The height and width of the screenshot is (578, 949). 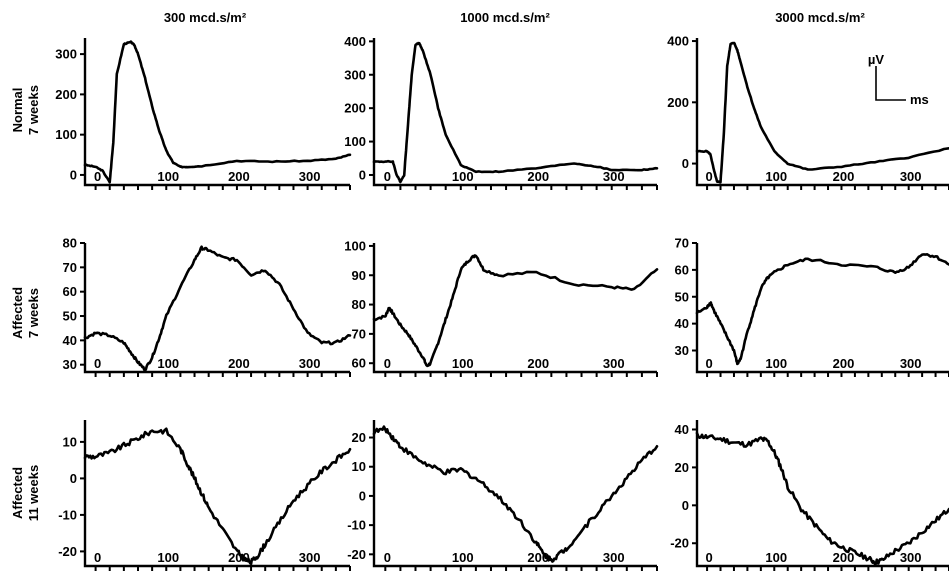 What do you see at coordinates (614, 557) in the screenshot?
I see `panel-3-2-x-tick-label: 300` at bounding box center [614, 557].